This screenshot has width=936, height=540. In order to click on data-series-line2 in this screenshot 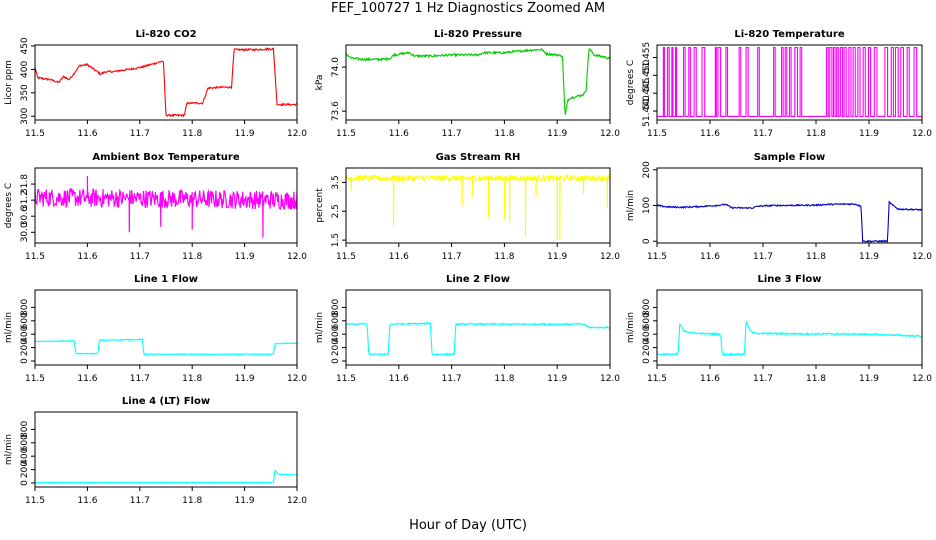, I will do `click(478, 338)`.